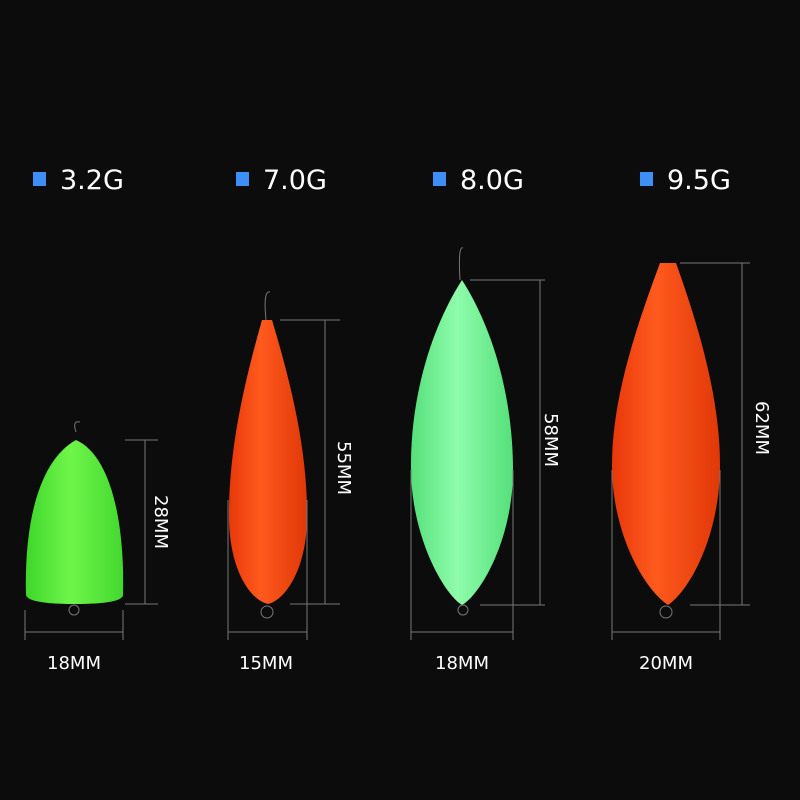  Describe the element at coordinates (290, 482) in the screenshot. I see `float-2: 55MM 15MM` at that location.